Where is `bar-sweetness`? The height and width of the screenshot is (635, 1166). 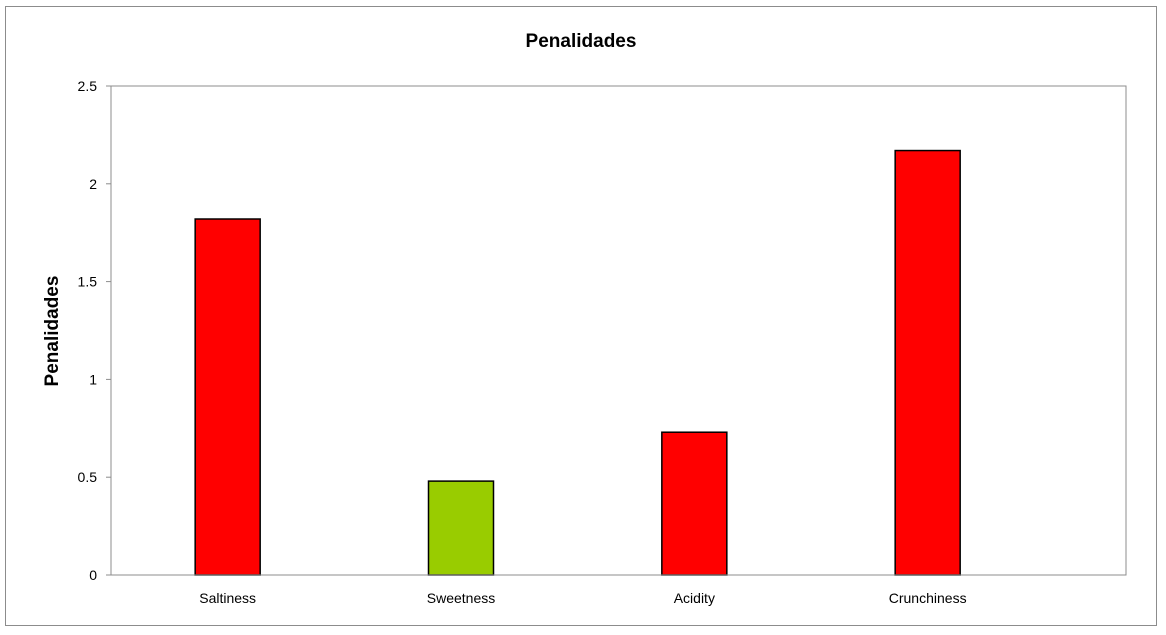 bar-sweetness is located at coordinates (461, 528).